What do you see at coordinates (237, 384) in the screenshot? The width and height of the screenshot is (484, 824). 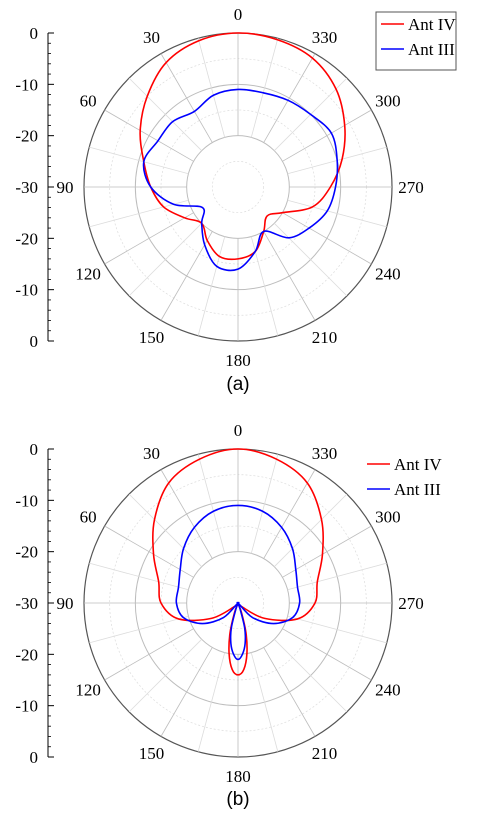 I see `panel-label: (a)` at bounding box center [237, 384].